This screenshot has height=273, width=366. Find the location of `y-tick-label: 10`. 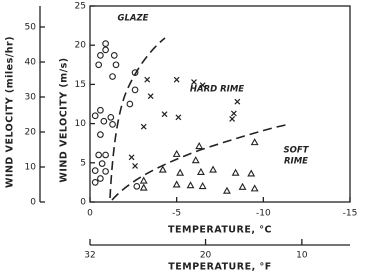

y-tick-label: 10 is located at coordinates (81, 124).